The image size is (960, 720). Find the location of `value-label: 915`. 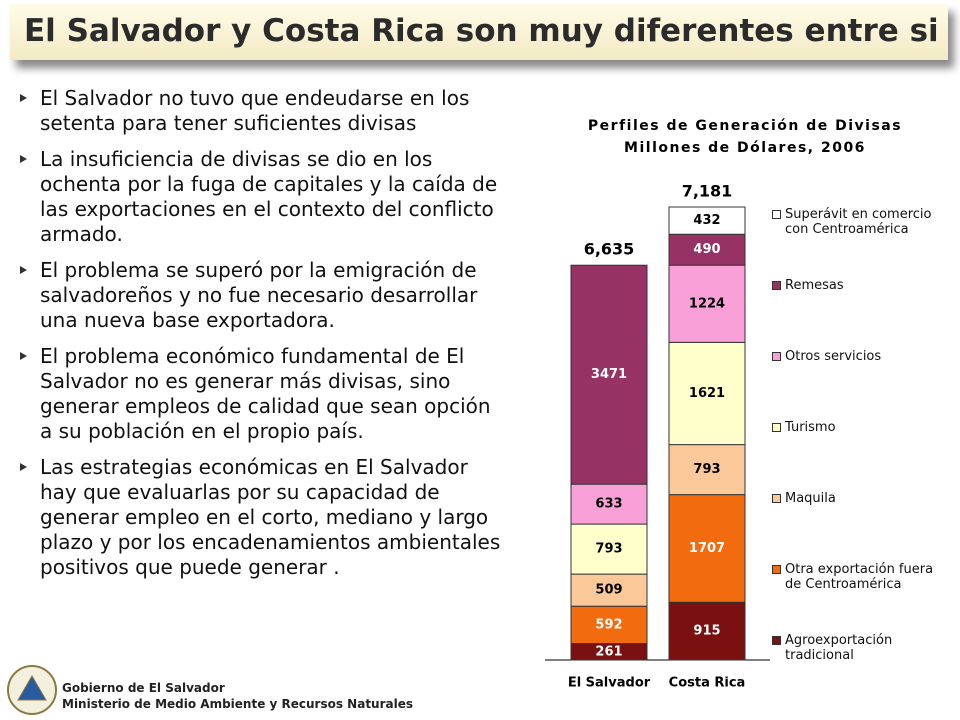

value-label: 915 is located at coordinates (706, 631).